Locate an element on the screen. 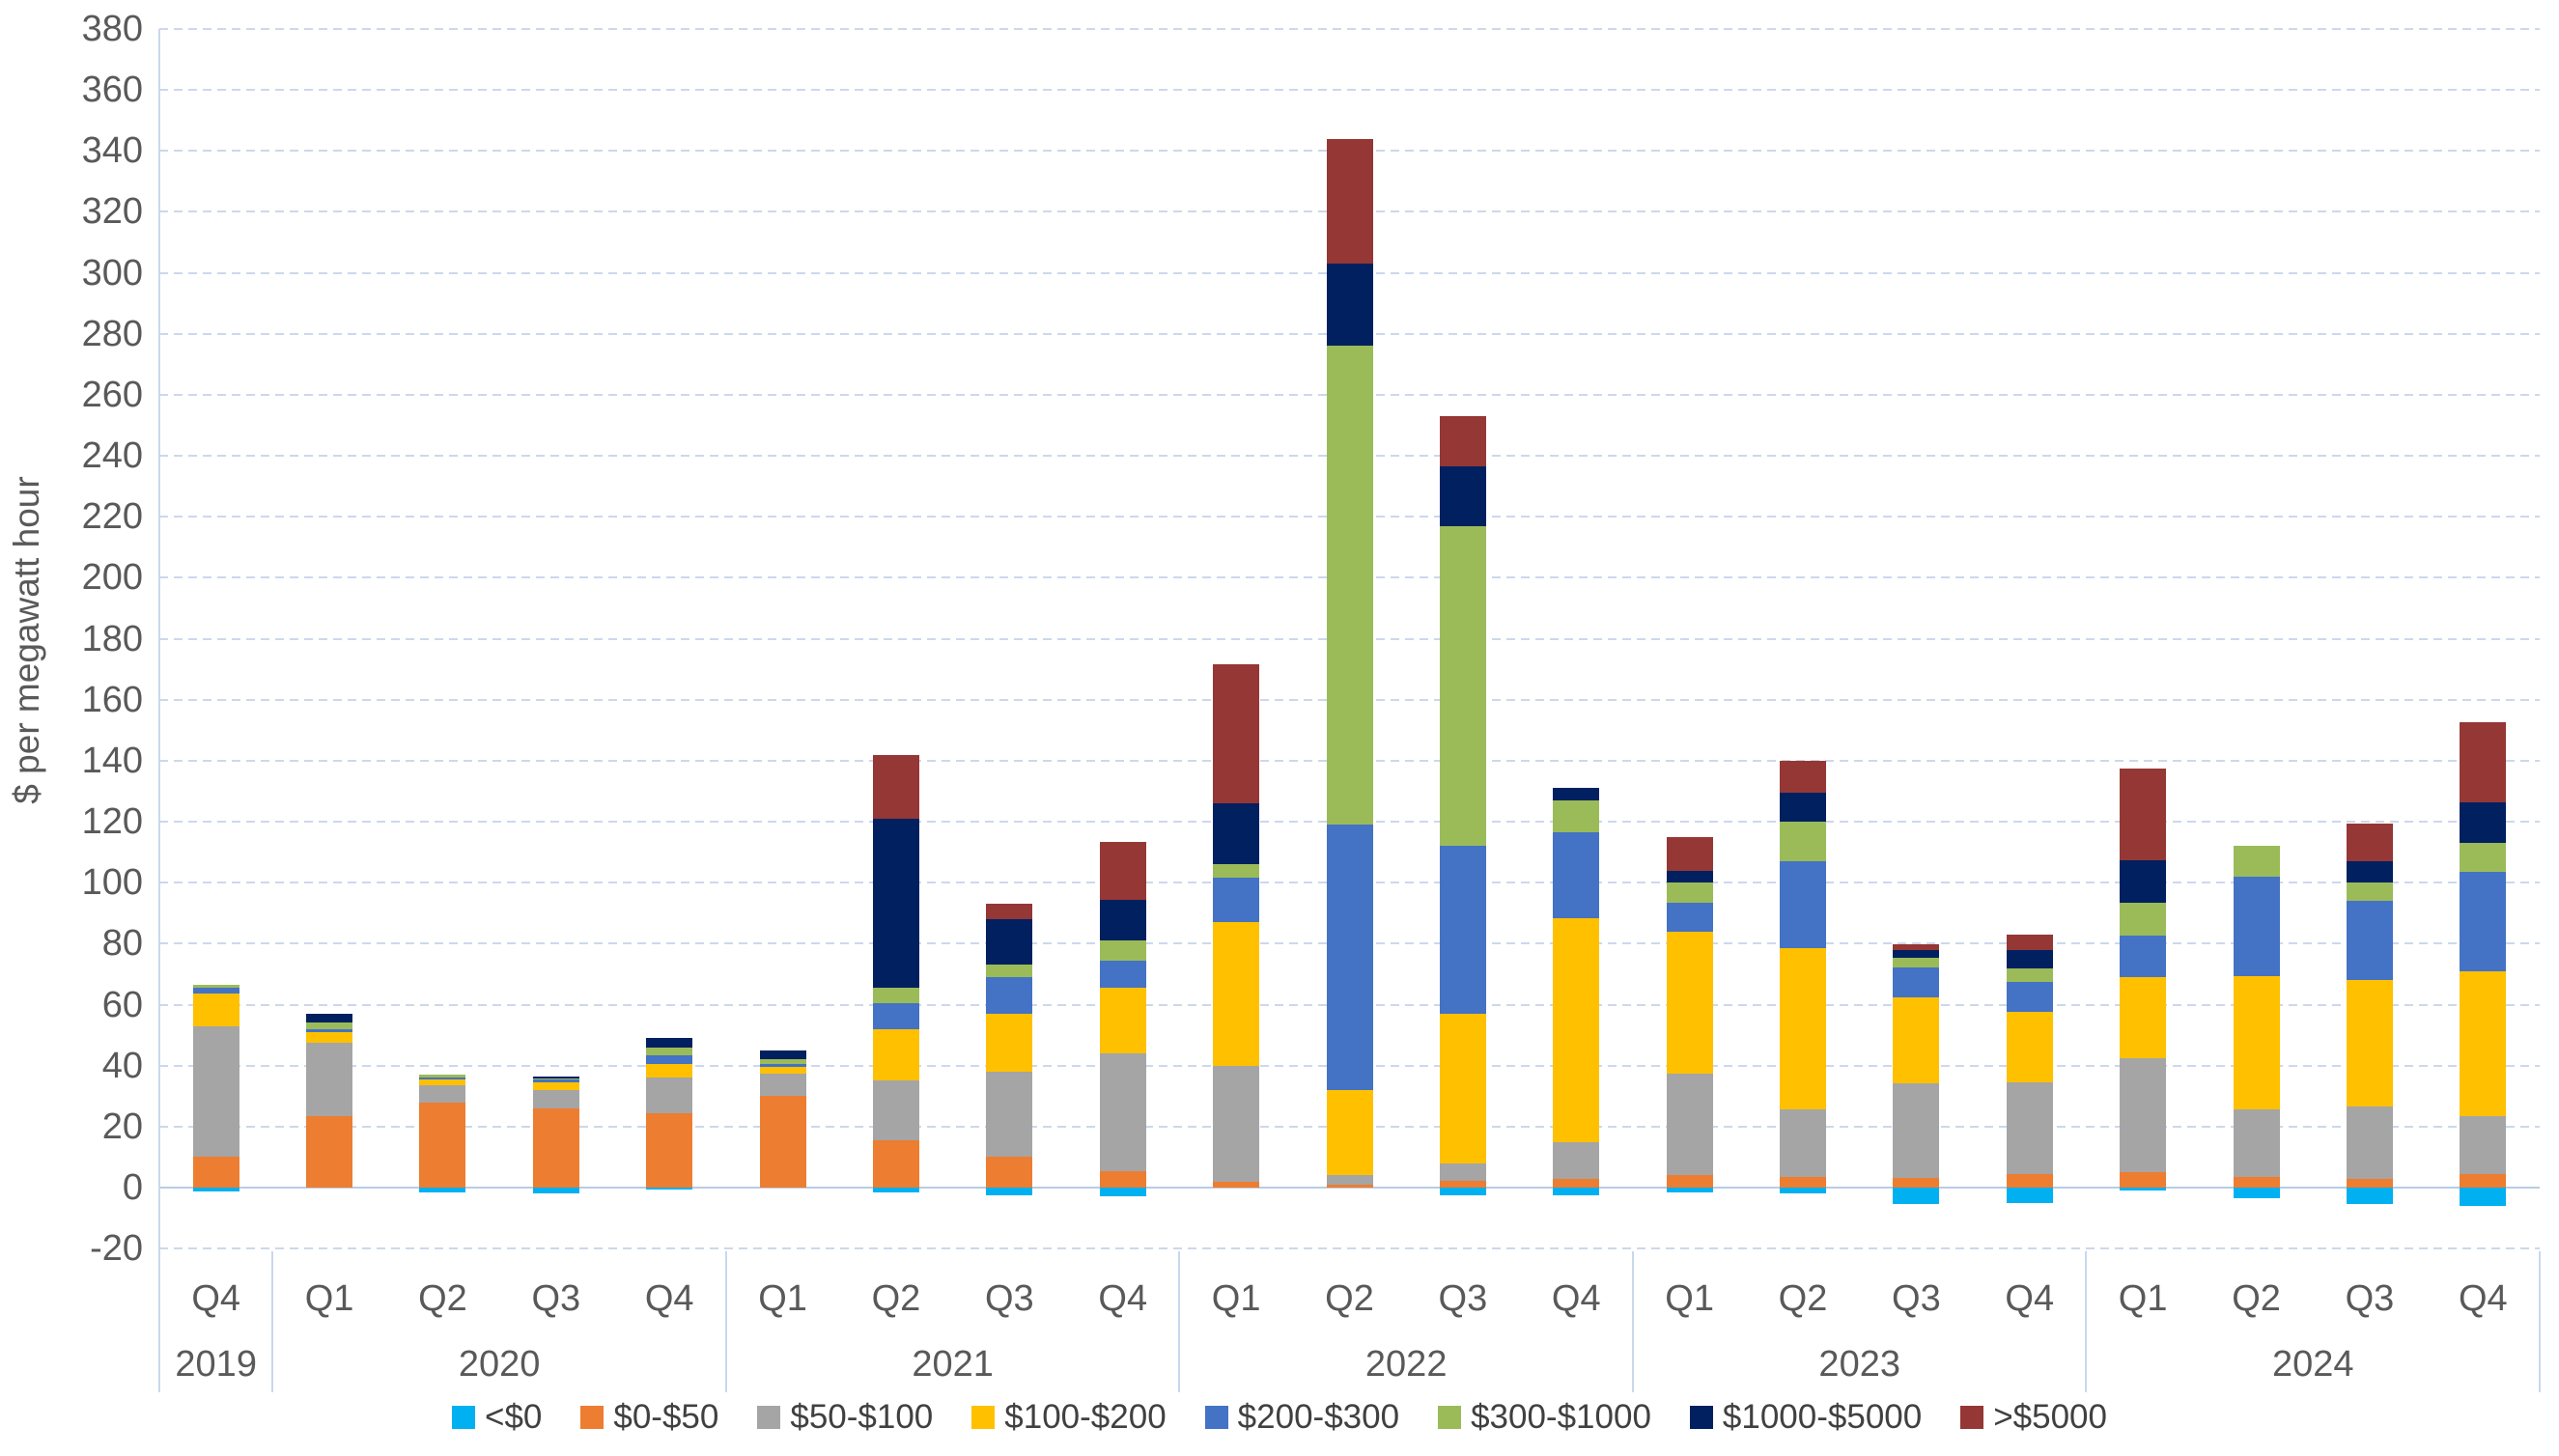  y-tick-label: 100 is located at coordinates (112, 883).